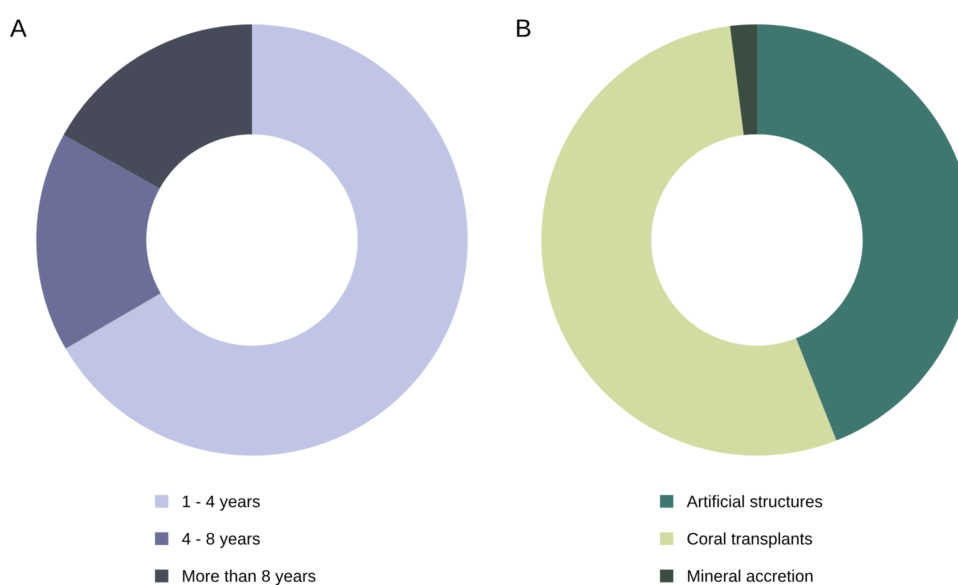 This screenshot has height=585, width=958. I want to click on legend-label: Coral transplants, so click(750, 540).